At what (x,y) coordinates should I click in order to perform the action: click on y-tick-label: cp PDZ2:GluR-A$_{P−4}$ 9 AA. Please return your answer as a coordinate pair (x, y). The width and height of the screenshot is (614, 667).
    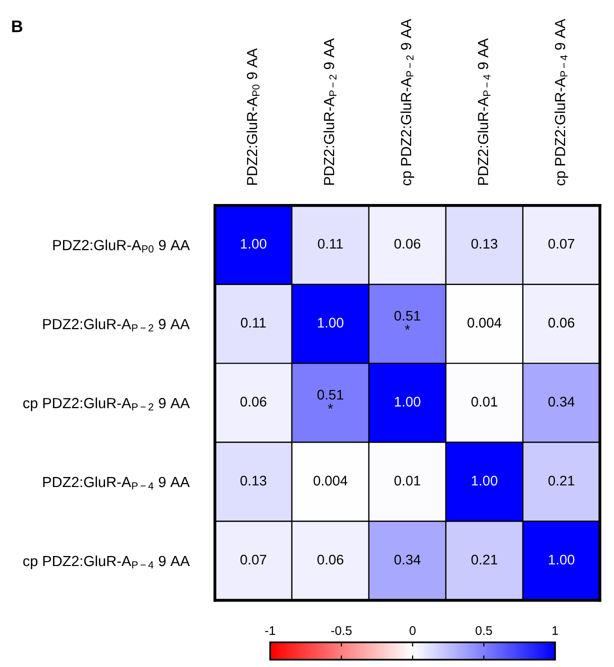
    Looking at the image, I should click on (106, 562).